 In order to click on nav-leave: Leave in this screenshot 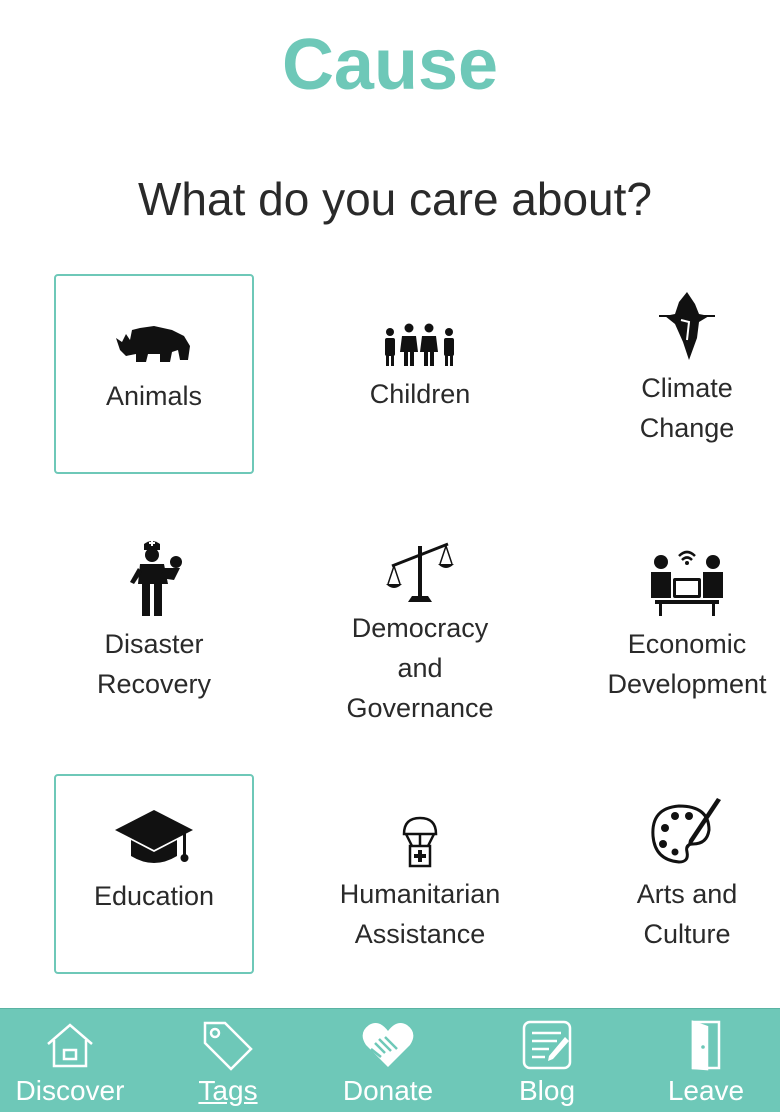, I will do `click(704, 1060)`.